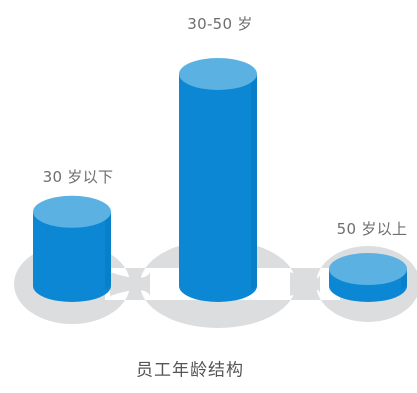 The height and width of the screenshot is (393, 417). Describe the element at coordinates (72, 211) in the screenshot. I see `bar-under-30-top` at that location.